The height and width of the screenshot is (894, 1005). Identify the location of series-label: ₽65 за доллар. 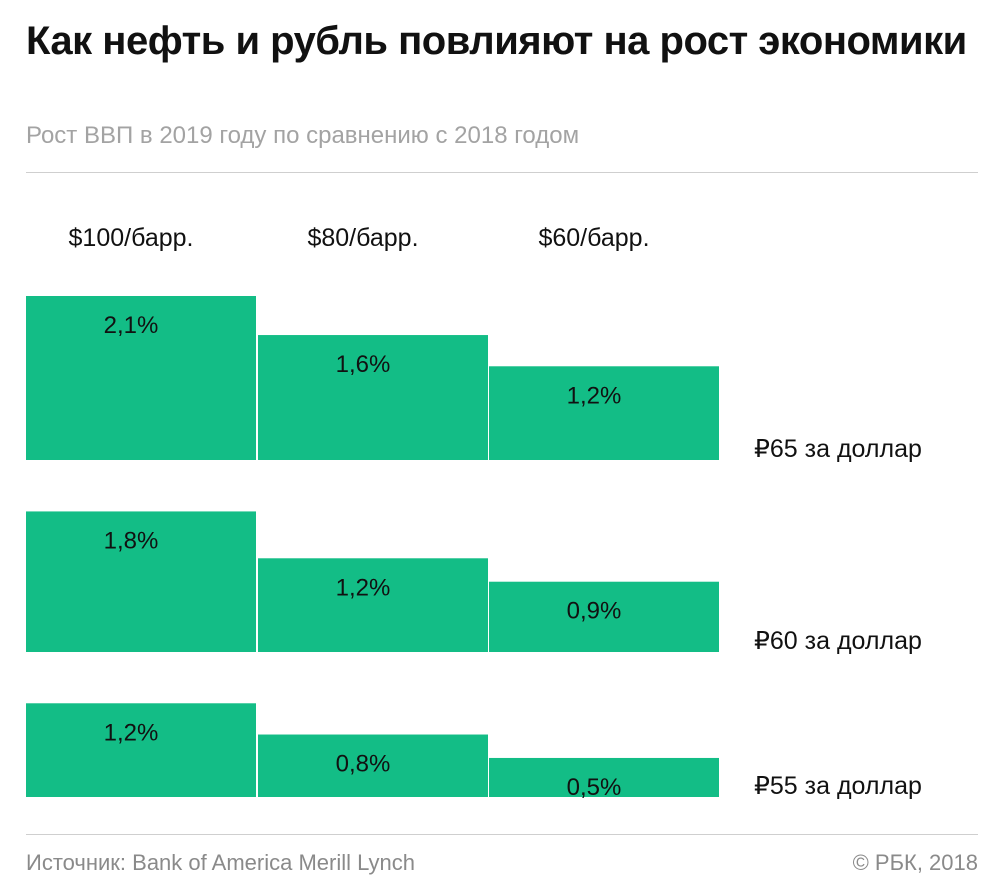
(838, 449).